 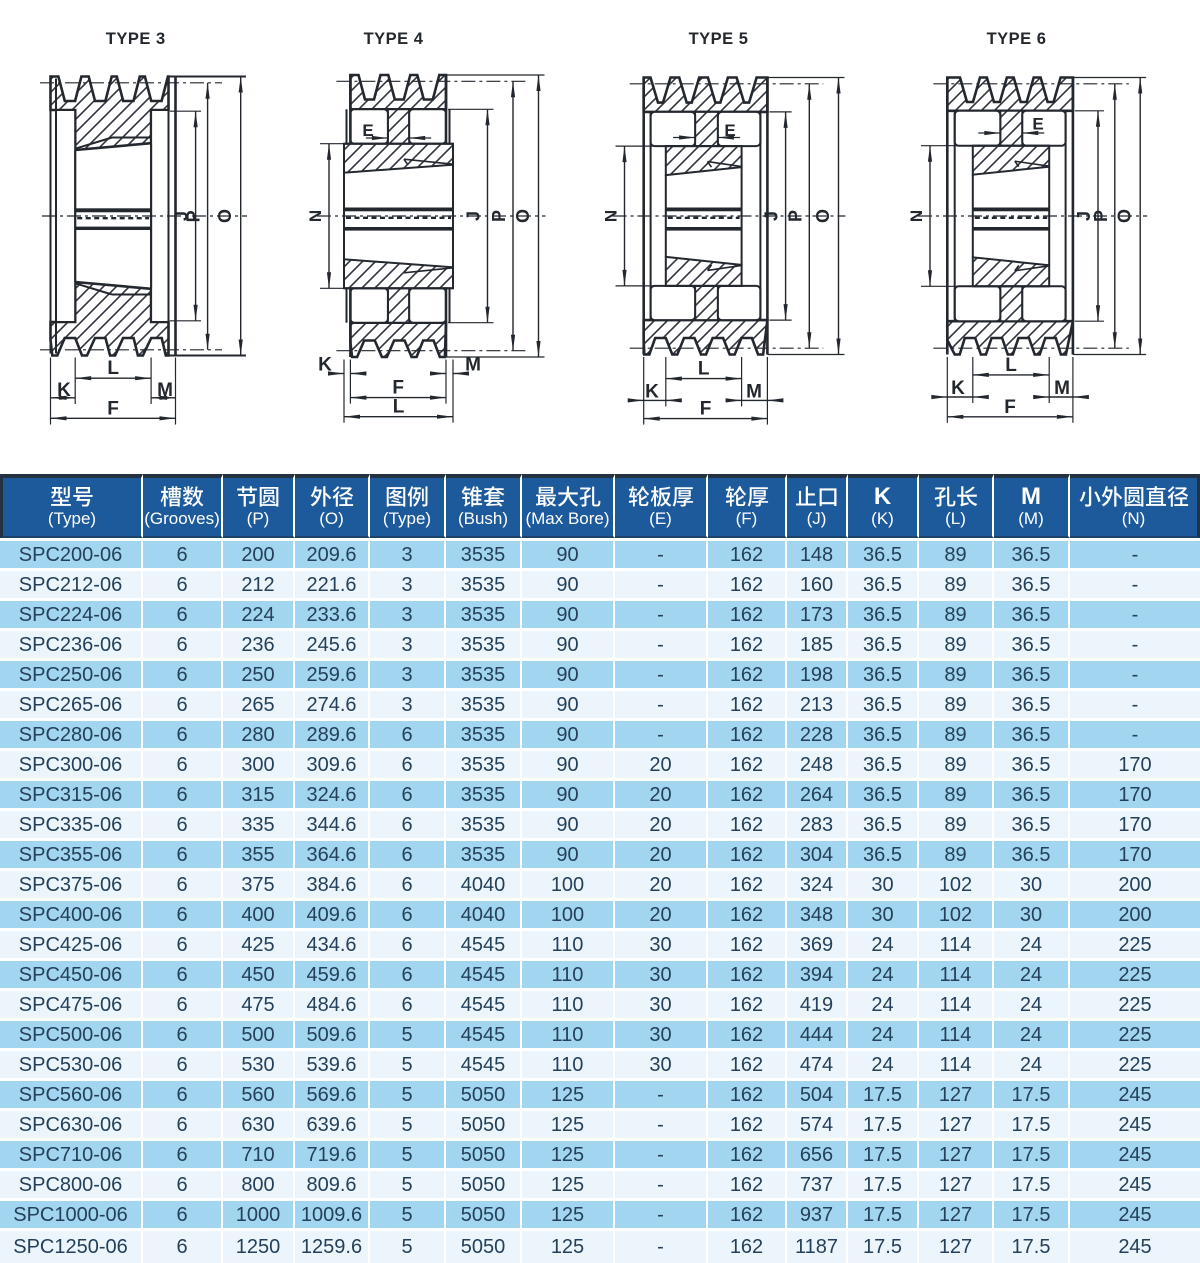 I want to click on svg-text: TYPE 4, so click(x=394, y=39).